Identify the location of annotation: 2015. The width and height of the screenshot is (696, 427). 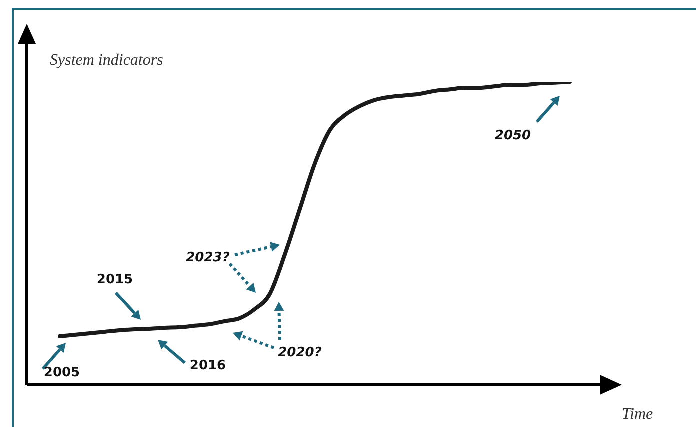
(115, 280).